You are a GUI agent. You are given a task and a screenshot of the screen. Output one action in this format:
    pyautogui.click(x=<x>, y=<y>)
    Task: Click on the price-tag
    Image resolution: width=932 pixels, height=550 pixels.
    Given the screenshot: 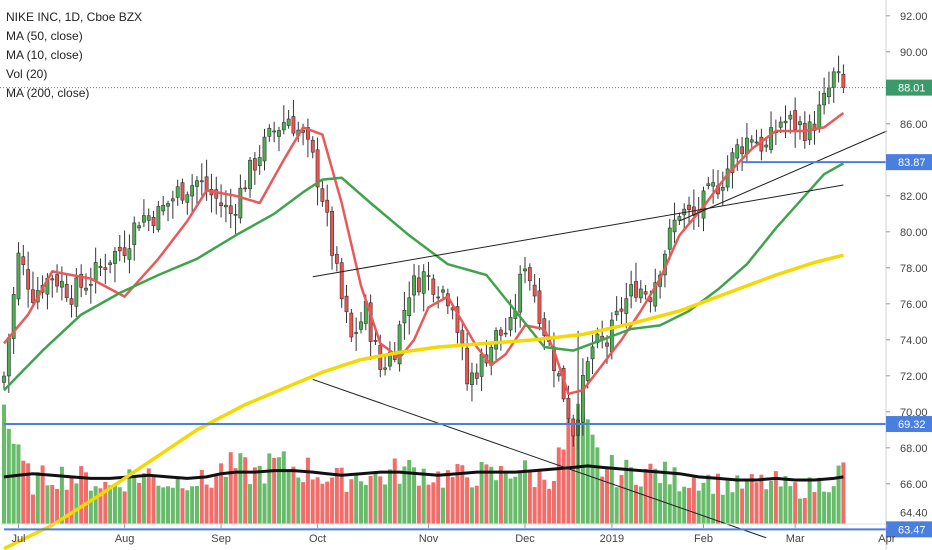 What is the action you would take?
    pyautogui.click(x=909, y=424)
    